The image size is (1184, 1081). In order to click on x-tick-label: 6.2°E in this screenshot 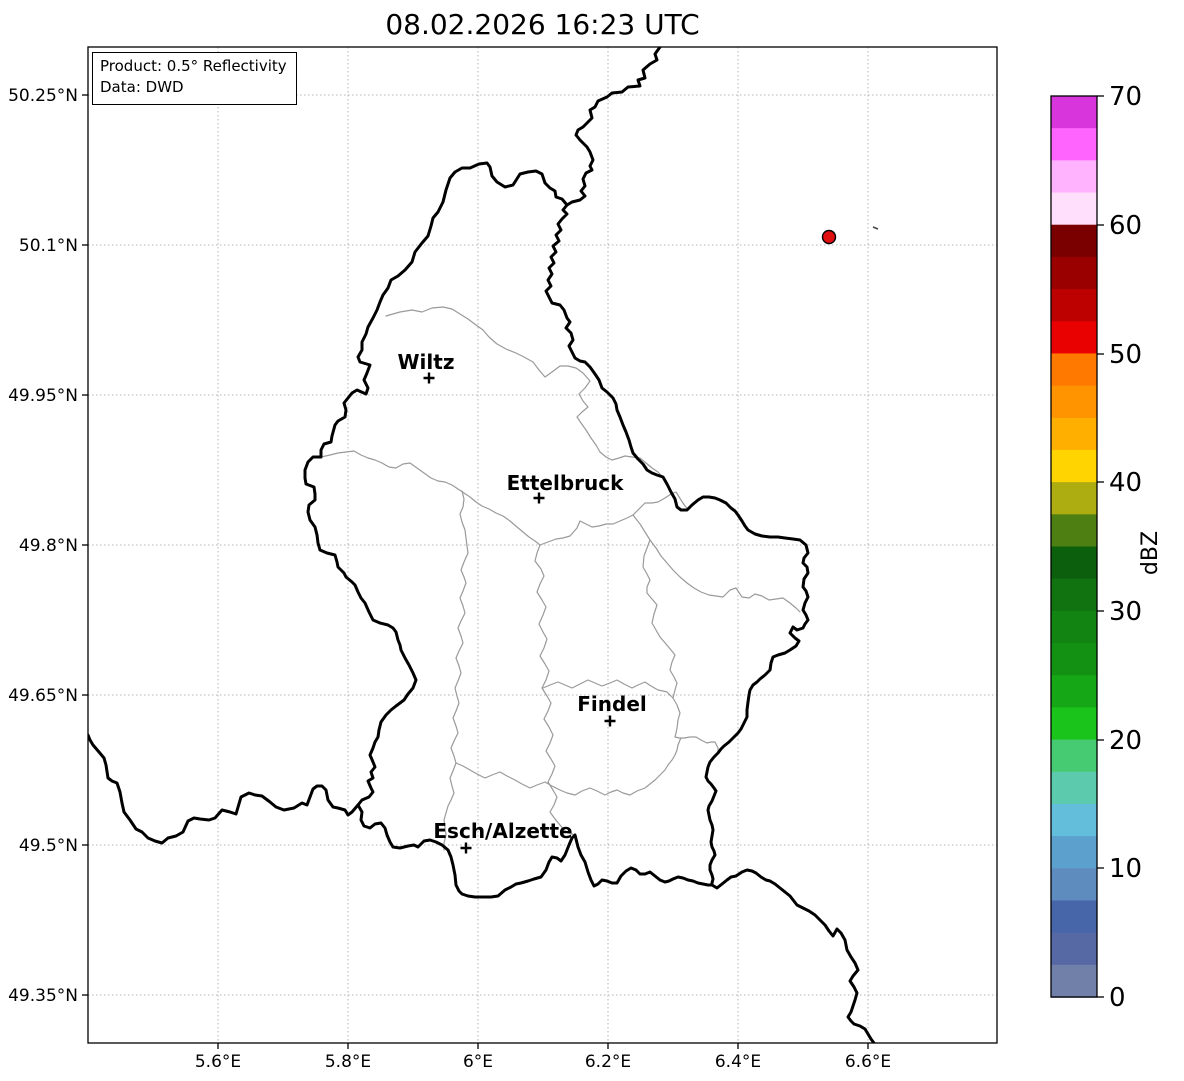, I will do `click(608, 1062)`.